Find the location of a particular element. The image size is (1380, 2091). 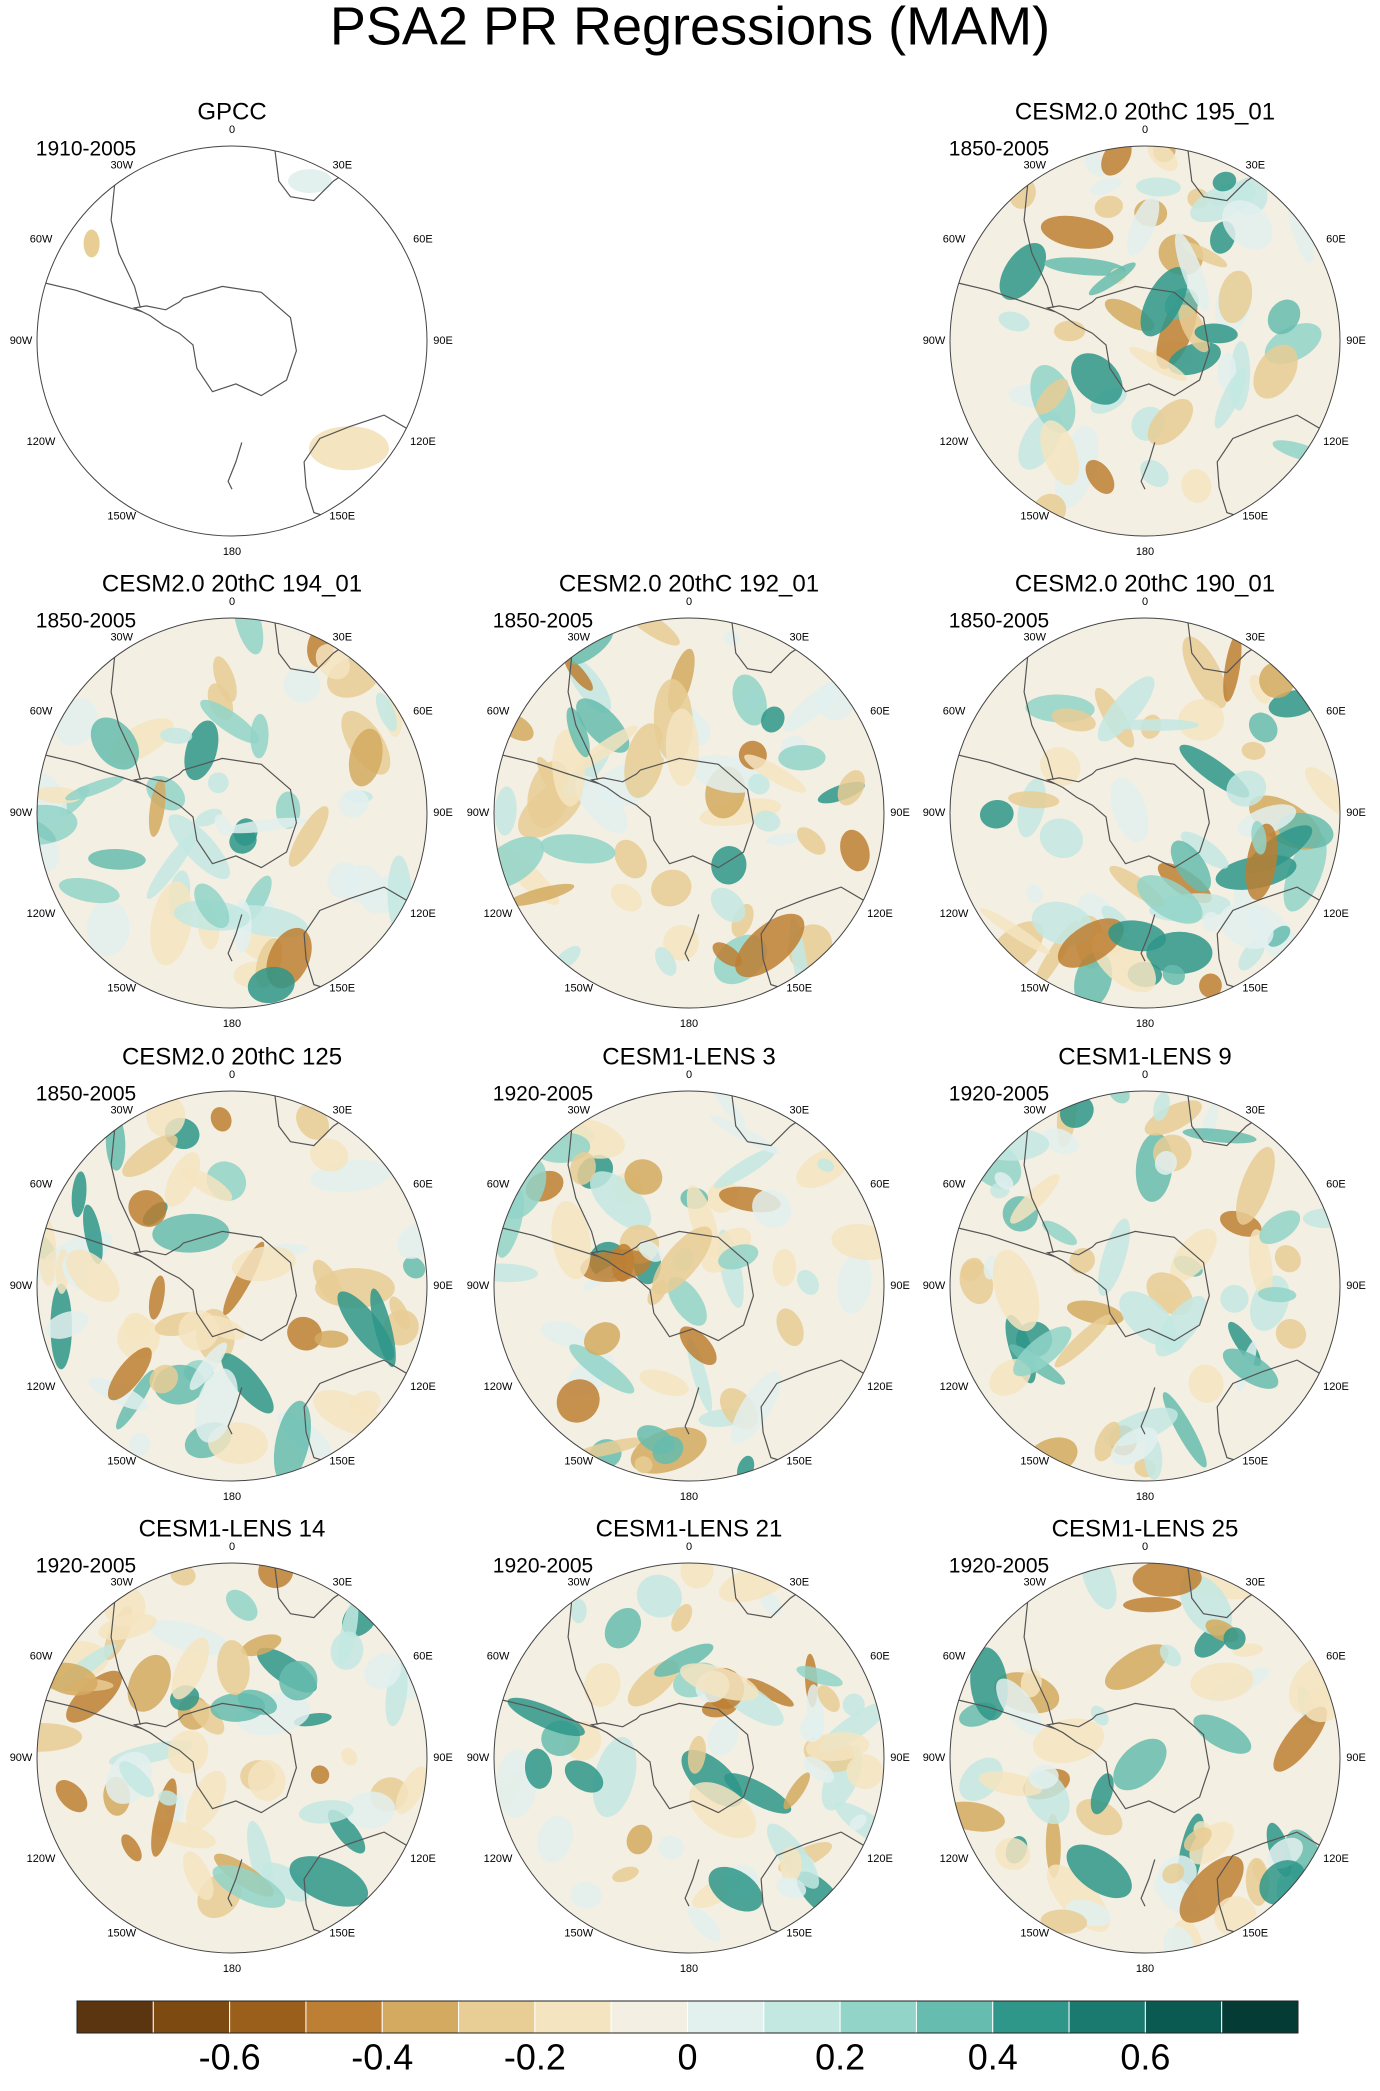

lon-label: 90E is located at coordinates (443, 813).